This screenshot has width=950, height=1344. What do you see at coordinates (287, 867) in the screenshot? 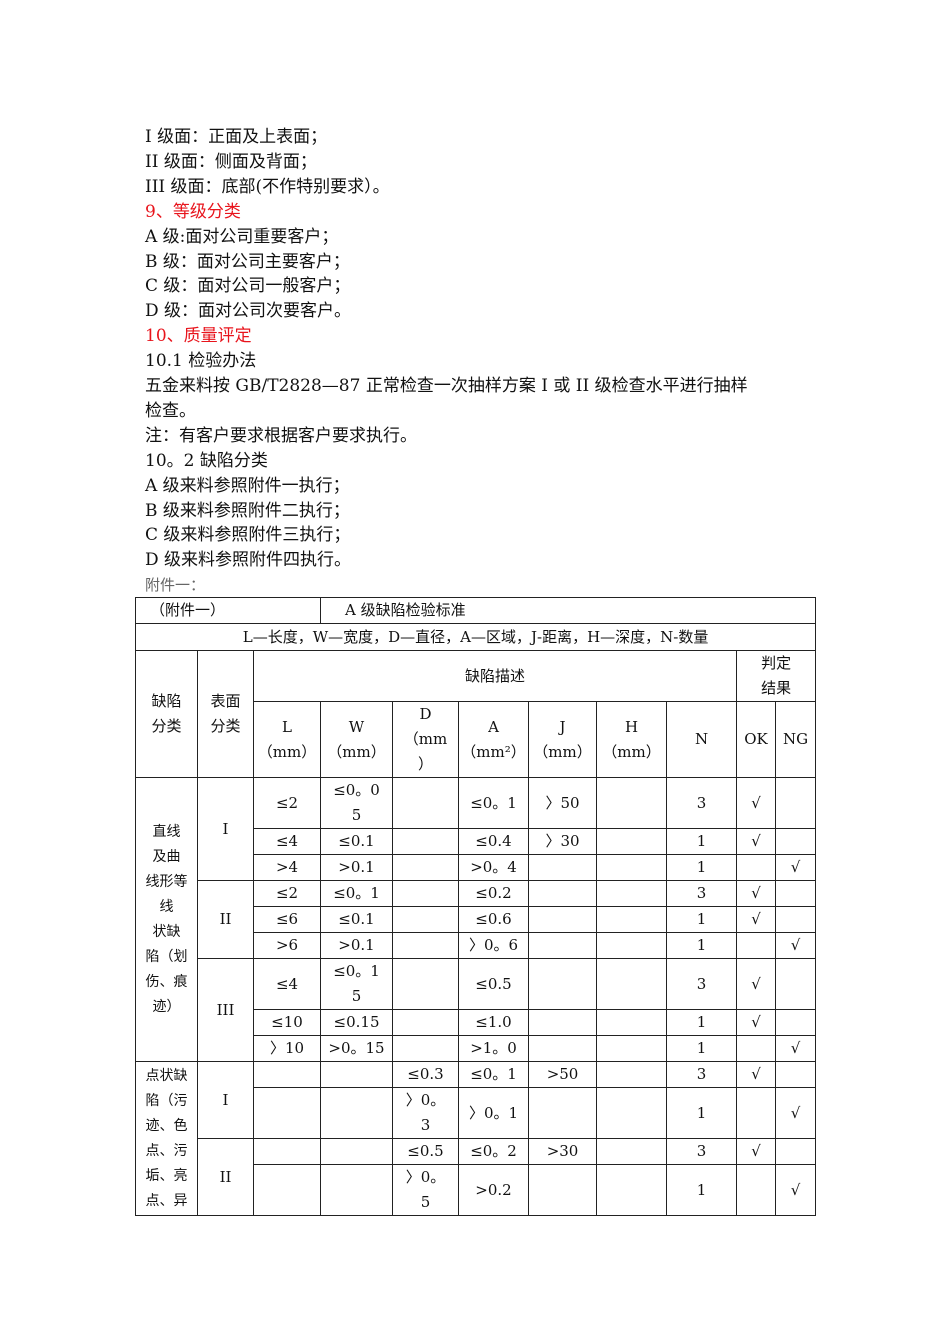
I see `value-cell: >4` at bounding box center [287, 867].